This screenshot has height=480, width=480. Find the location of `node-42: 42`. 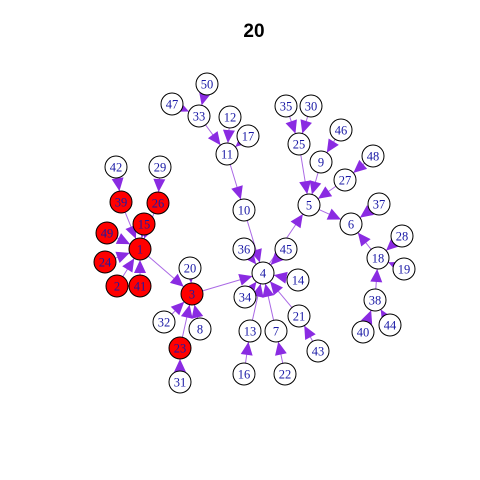

node-42: 42 is located at coordinates (116, 167).